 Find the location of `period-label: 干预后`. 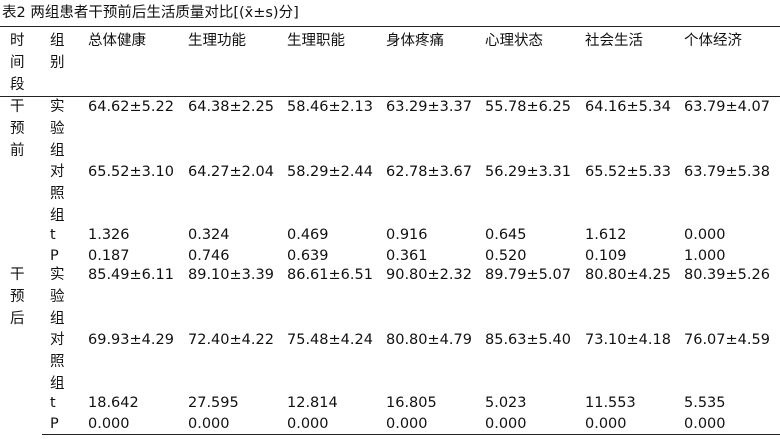

period-label: 干预后 is located at coordinates (17, 297).